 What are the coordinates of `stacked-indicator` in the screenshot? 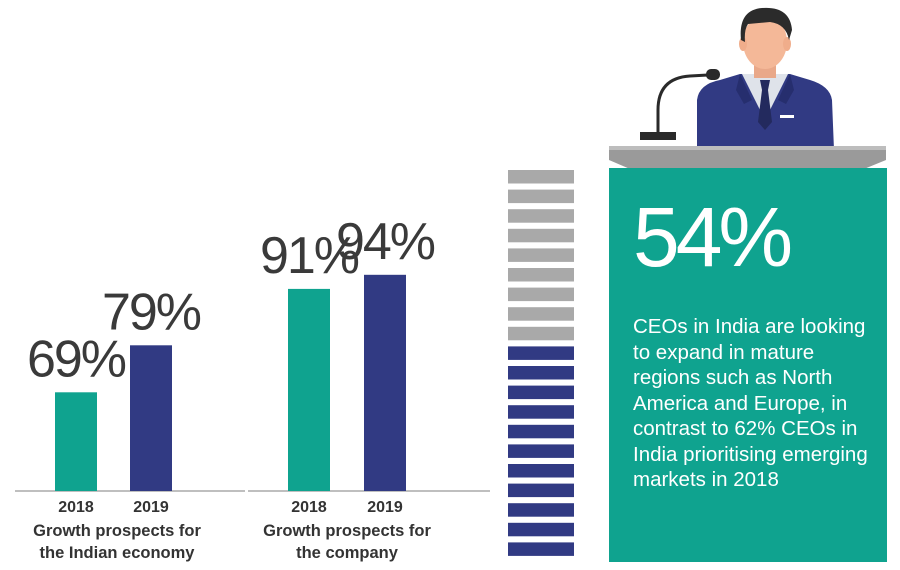 It's located at (541, 363).